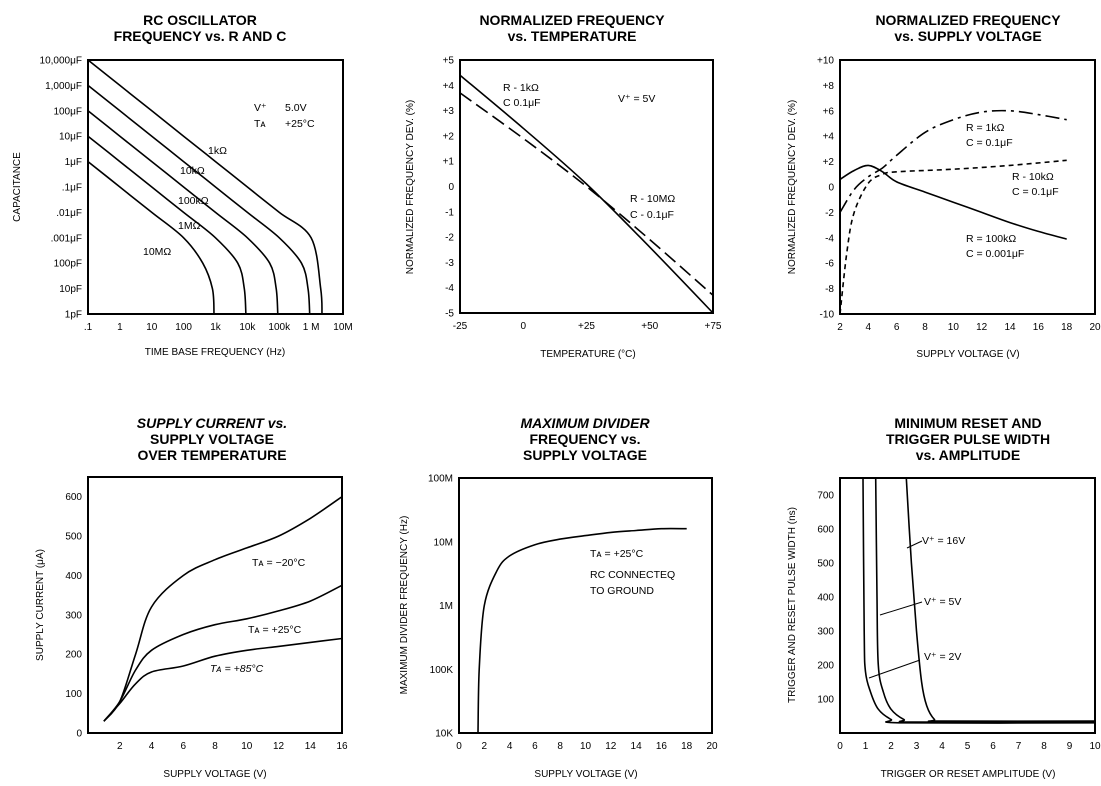  Describe the element at coordinates (440, 479) in the screenshot. I see `c5-y-tick-label: 100M` at that location.